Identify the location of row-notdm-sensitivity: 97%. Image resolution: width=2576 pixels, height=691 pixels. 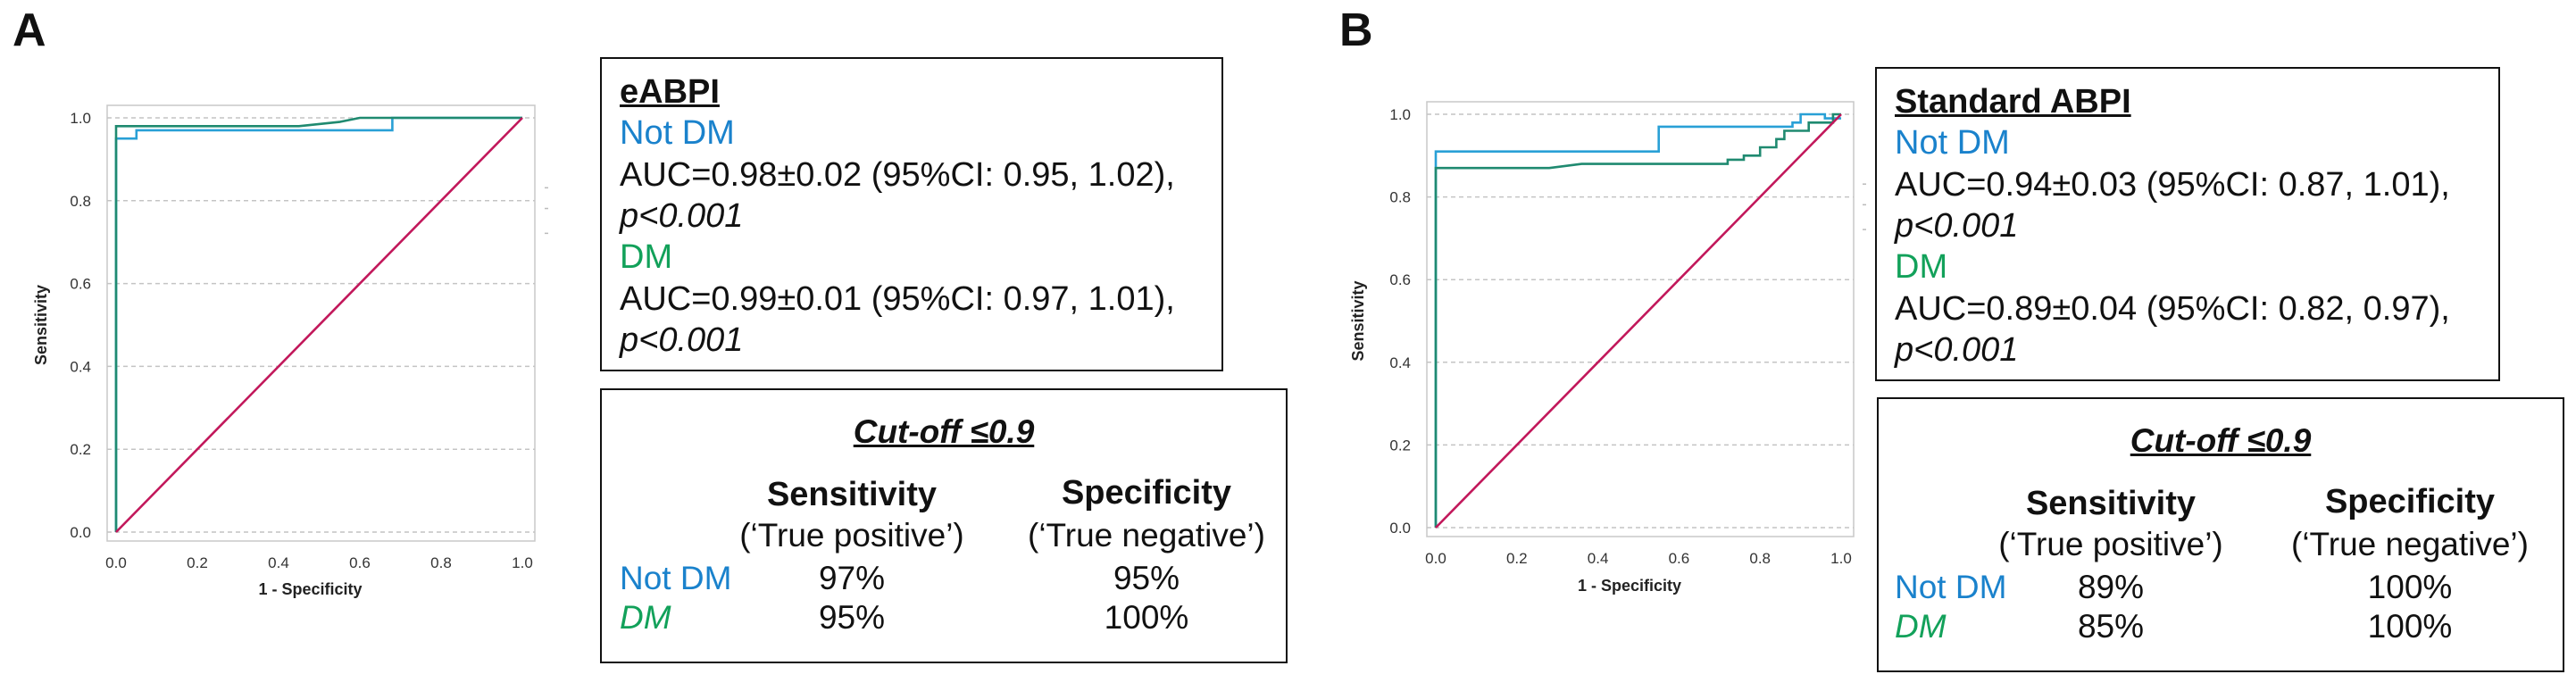
(852, 578).